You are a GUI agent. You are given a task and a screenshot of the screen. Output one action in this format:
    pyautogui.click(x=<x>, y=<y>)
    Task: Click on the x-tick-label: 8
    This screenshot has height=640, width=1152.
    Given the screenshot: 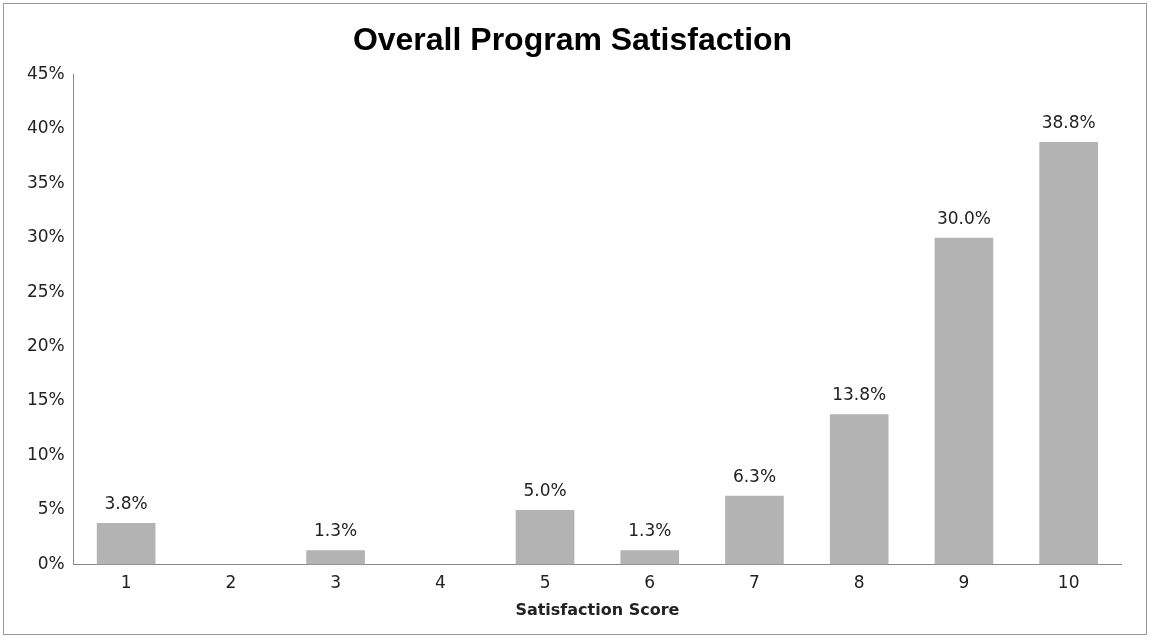 What is the action you would take?
    pyautogui.click(x=859, y=582)
    